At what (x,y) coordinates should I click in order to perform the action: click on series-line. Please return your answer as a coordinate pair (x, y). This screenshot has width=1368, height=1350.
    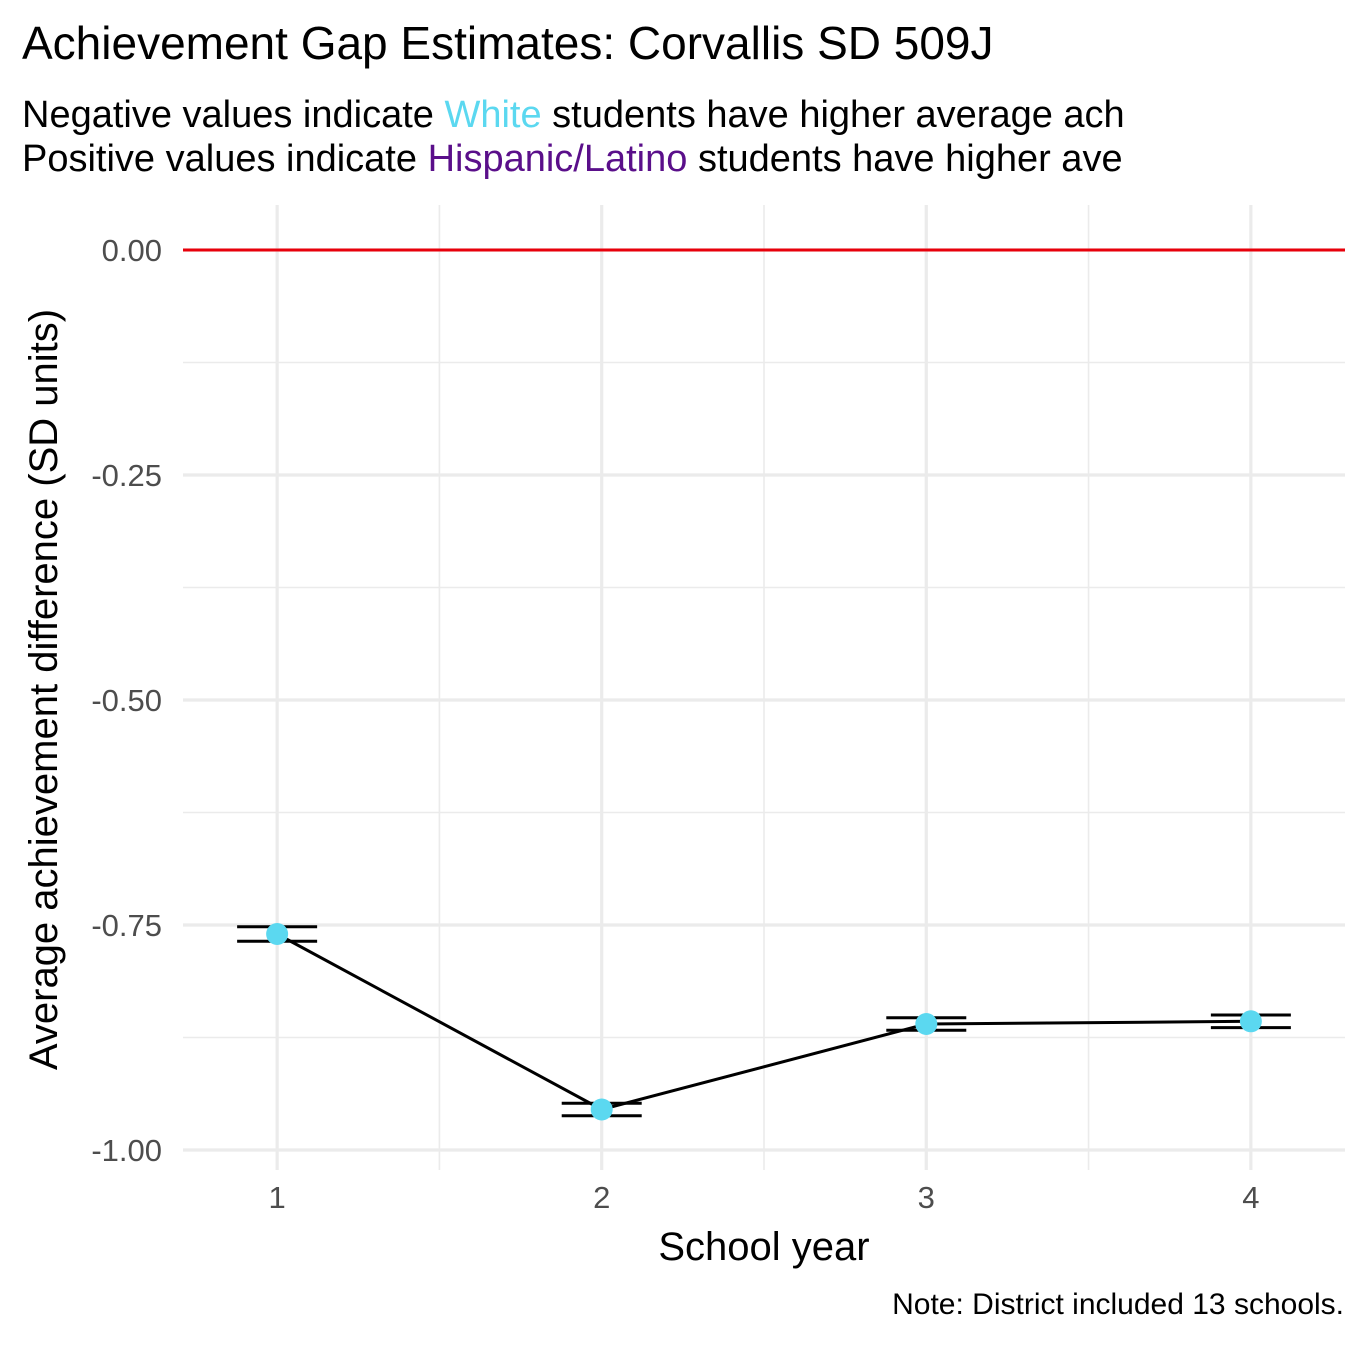
    Looking at the image, I should click on (763, 1022).